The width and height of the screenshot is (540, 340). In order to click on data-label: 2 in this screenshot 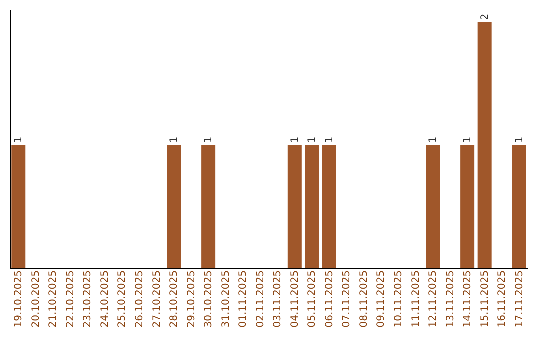, I will do `click(485, 17)`.